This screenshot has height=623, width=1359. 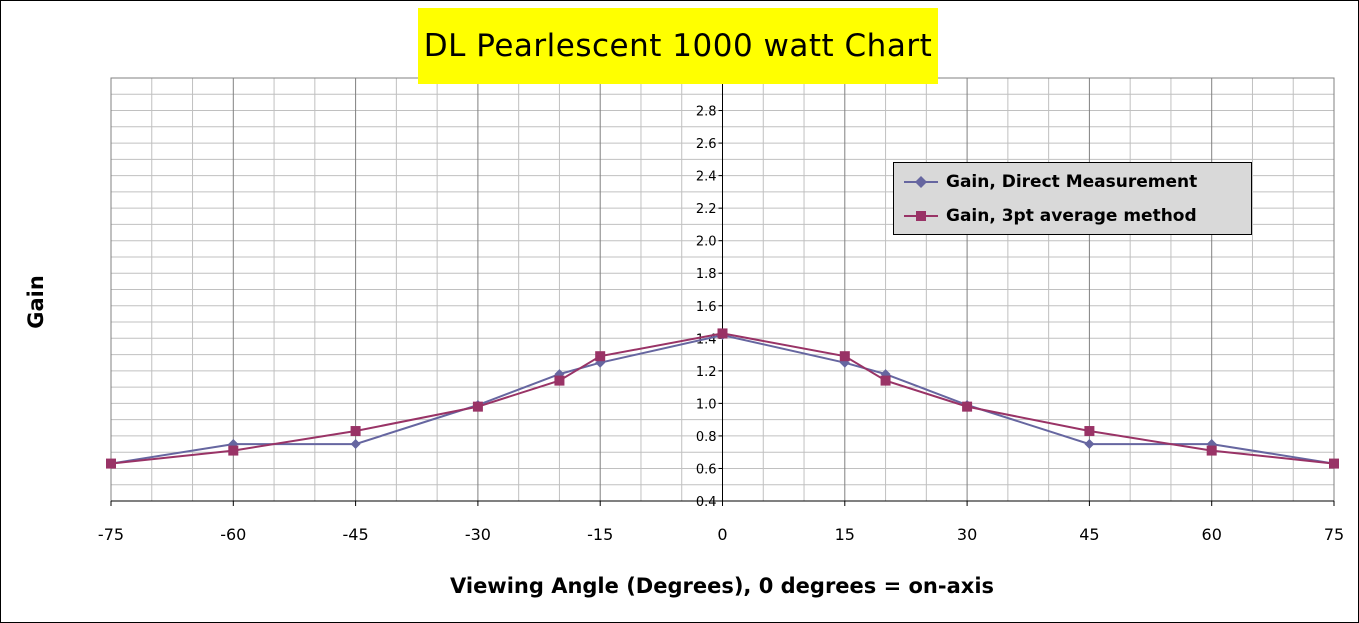 I want to click on legend-marker-diamond, so click(x=921, y=182).